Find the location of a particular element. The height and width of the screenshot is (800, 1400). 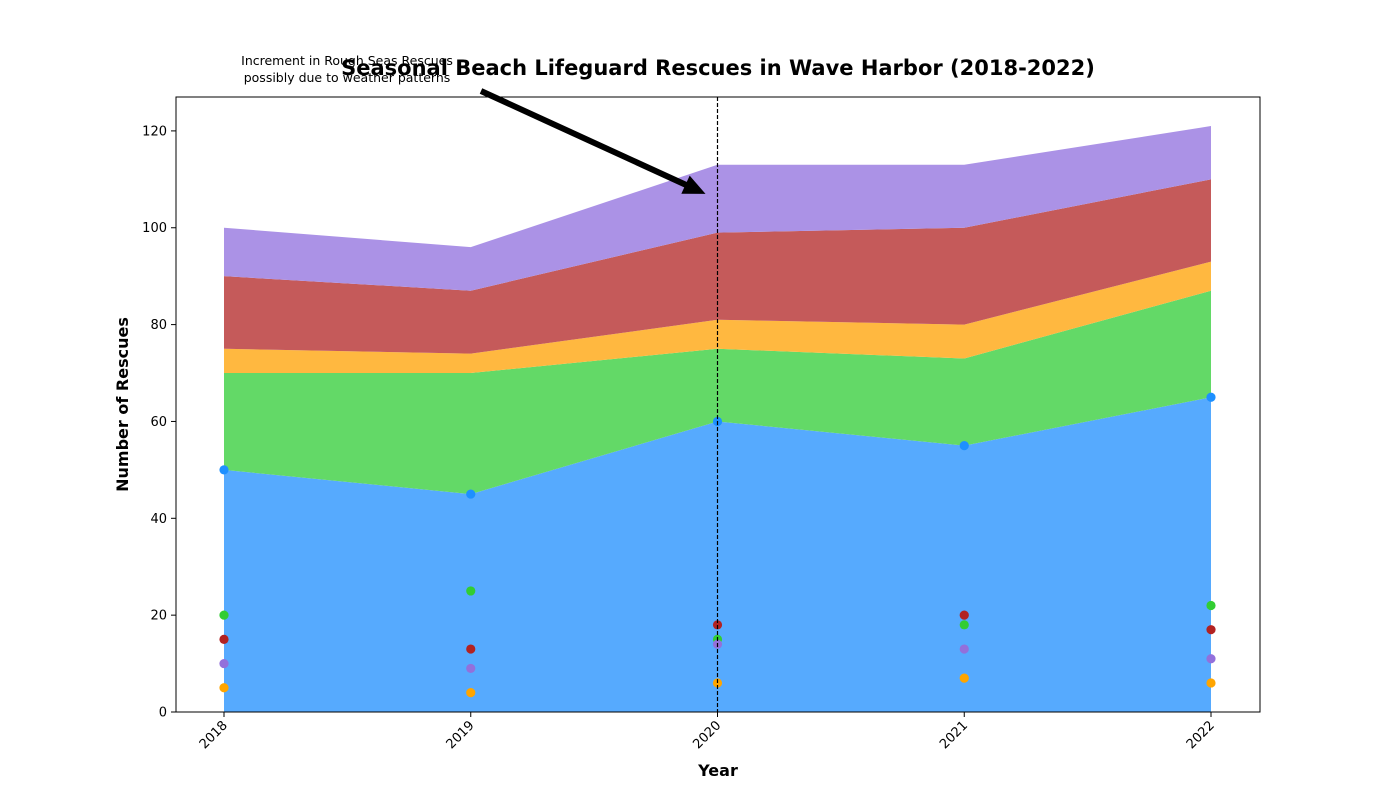

data-point-series-4-2019 is located at coordinates (471, 649).